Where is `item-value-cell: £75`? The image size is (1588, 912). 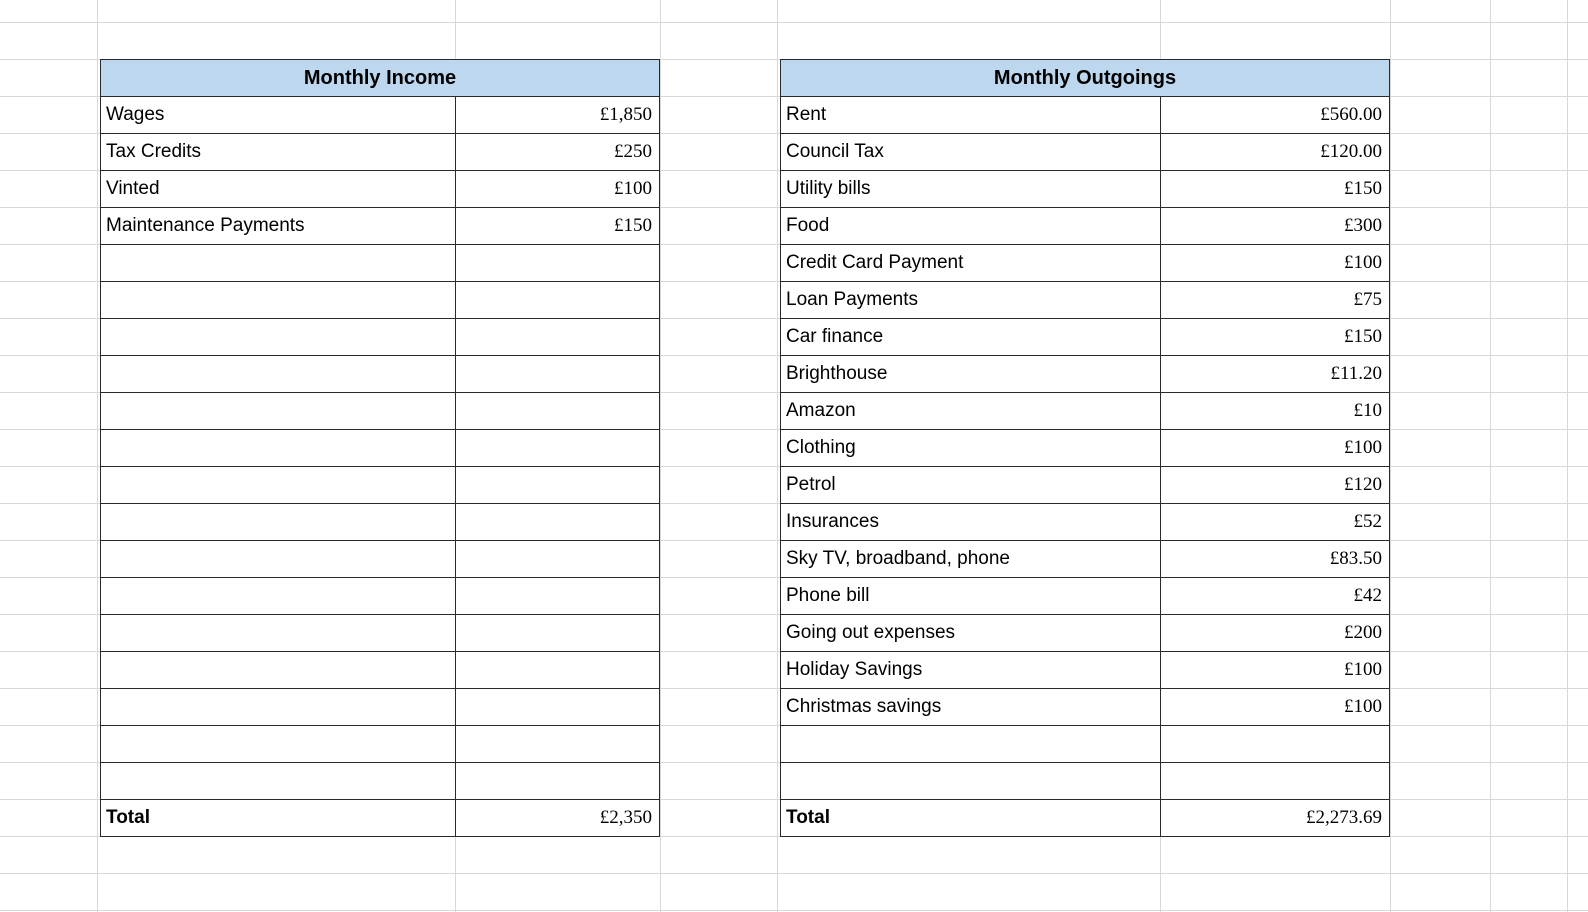
item-value-cell: £75 is located at coordinates (1275, 300).